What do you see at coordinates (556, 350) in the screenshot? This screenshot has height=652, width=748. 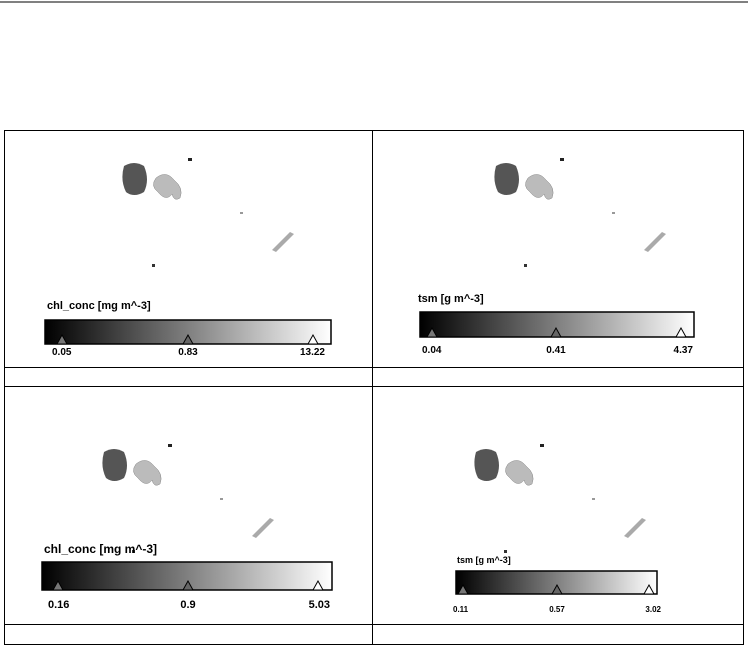 I see `colorbar-tick-label: 0.41` at bounding box center [556, 350].